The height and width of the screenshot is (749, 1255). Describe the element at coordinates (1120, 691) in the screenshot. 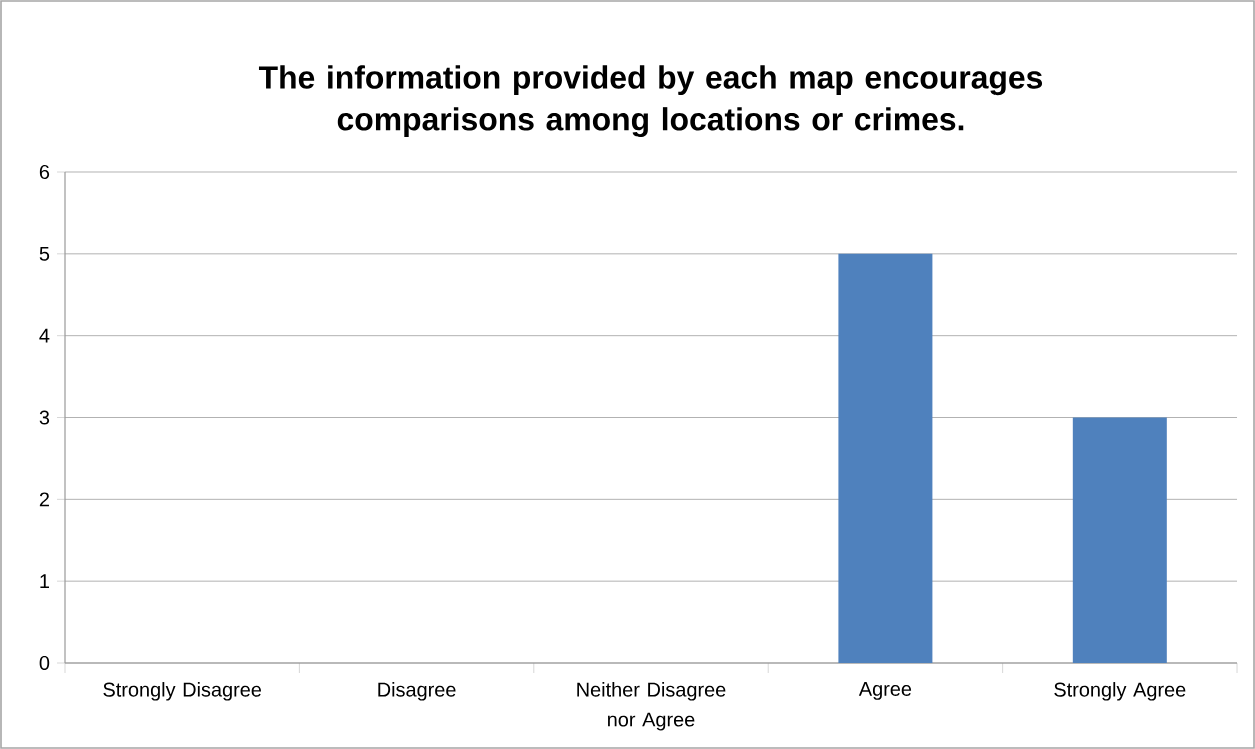

I see `x-tick-label: Strongly Agree` at that location.